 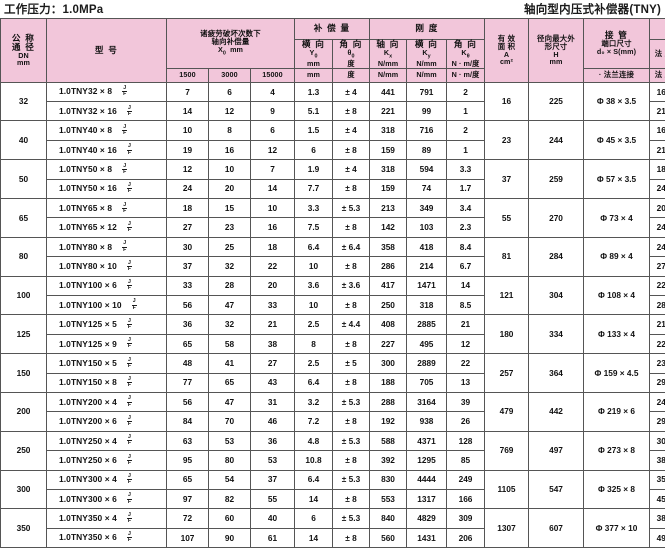 I want to click on cell-x1500: 65, so click(x=188, y=343).